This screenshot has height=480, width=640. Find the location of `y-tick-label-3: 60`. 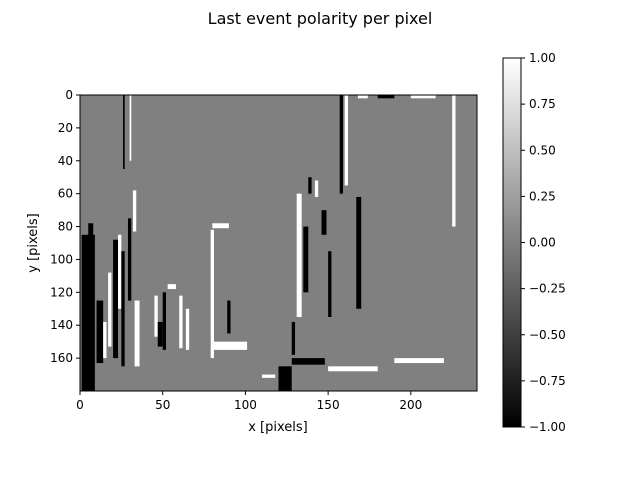

y-tick-label-3: 60 is located at coordinates (65, 194).